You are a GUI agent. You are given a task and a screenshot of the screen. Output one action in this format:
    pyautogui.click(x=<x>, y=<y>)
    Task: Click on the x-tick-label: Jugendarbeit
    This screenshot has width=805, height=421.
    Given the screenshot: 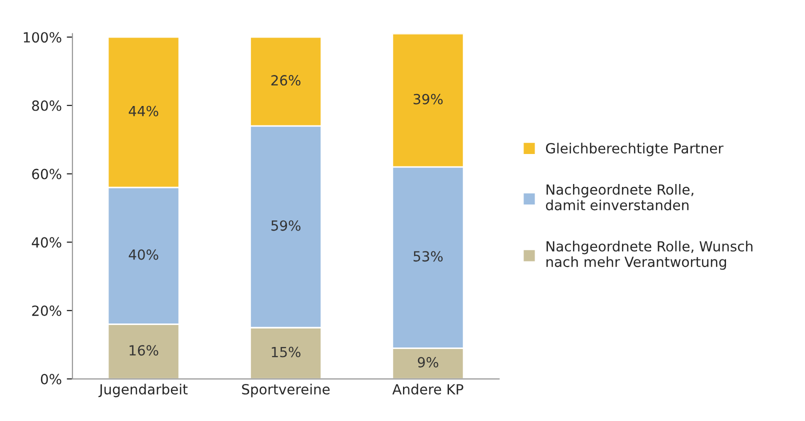 What is the action you would take?
    pyautogui.click(x=143, y=391)
    